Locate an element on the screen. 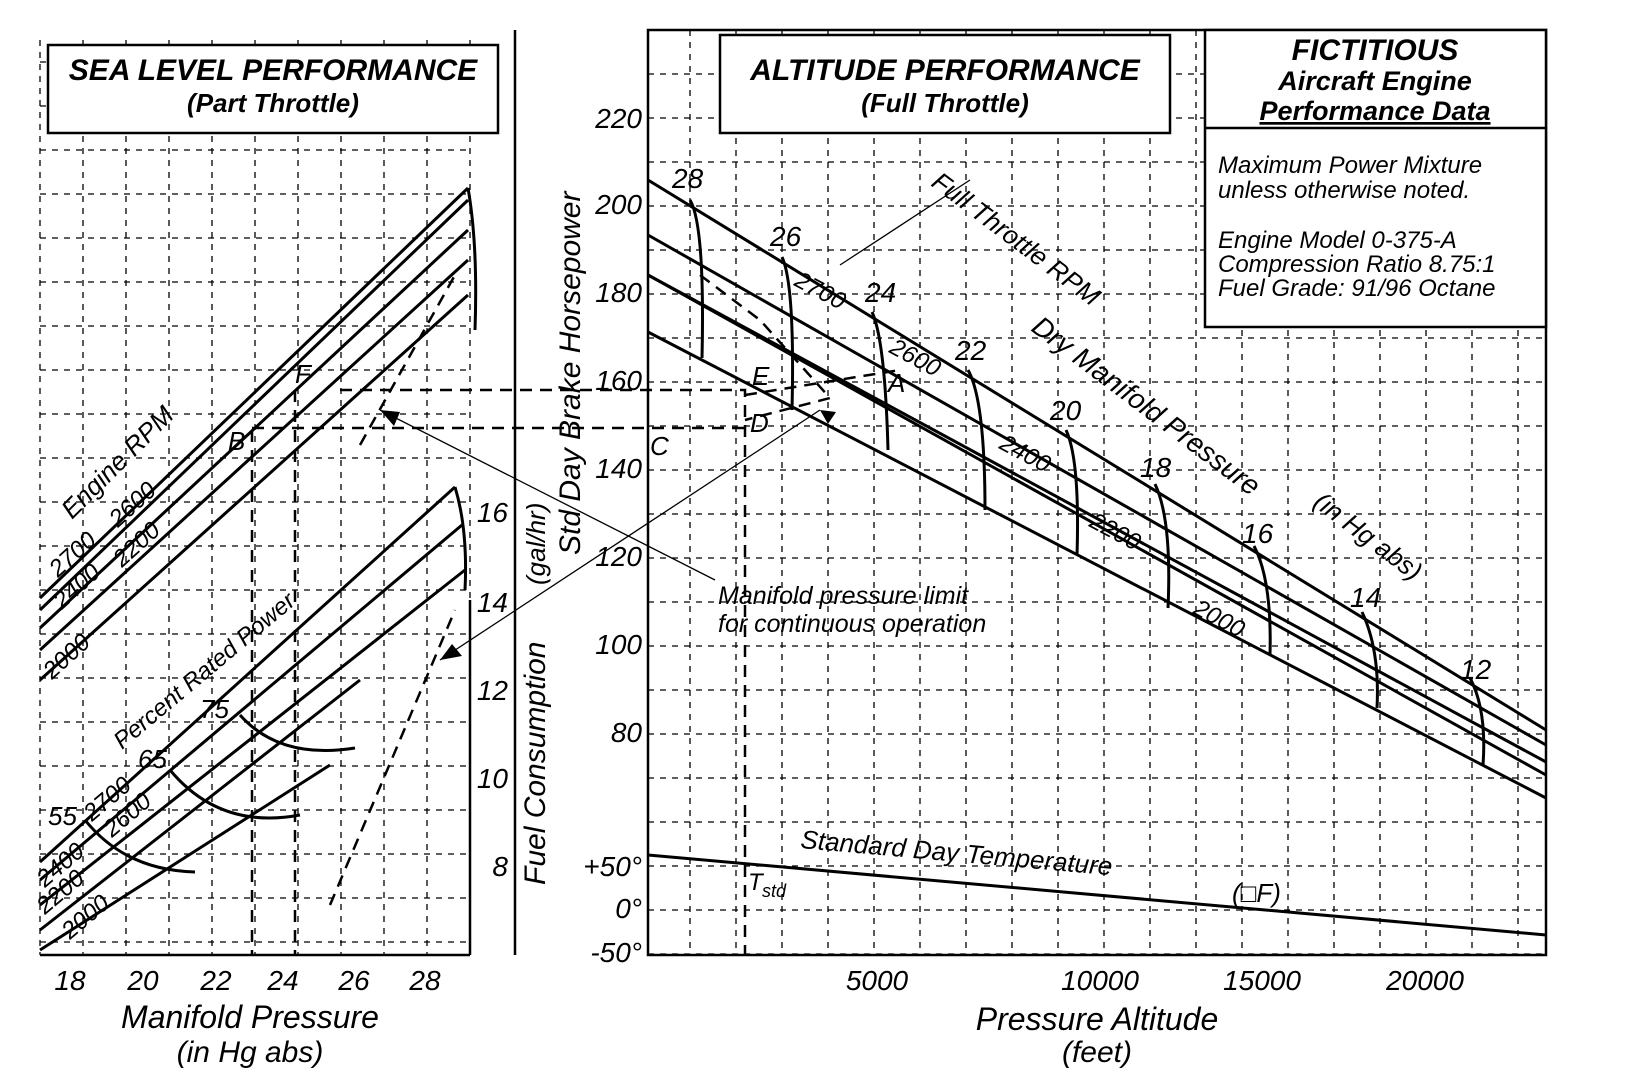 The image size is (1628, 1070). mp-label: 24 is located at coordinates (880, 292).